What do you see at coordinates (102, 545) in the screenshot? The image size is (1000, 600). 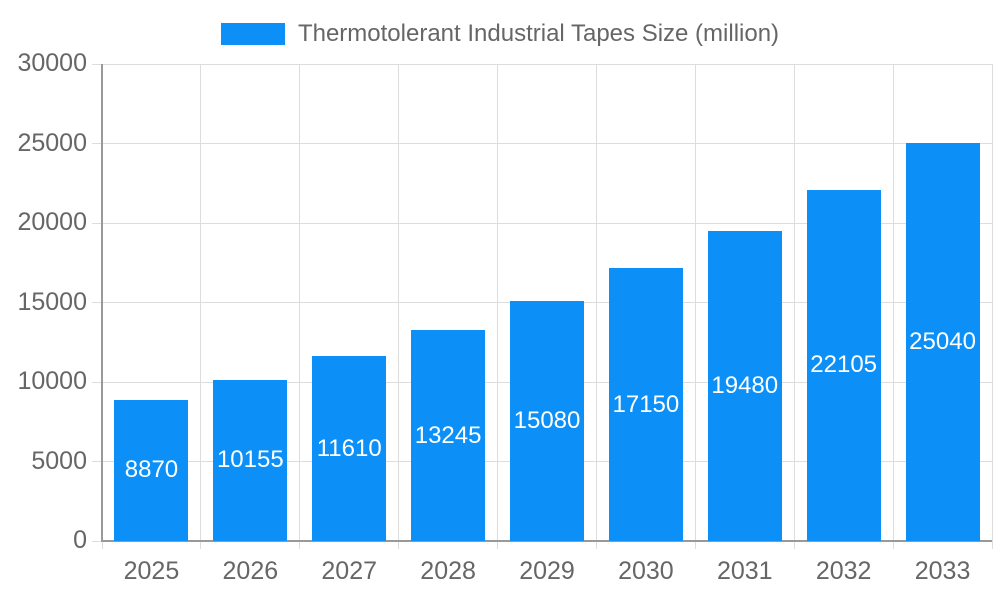 I see `x-axis-tick` at bounding box center [102, 545].